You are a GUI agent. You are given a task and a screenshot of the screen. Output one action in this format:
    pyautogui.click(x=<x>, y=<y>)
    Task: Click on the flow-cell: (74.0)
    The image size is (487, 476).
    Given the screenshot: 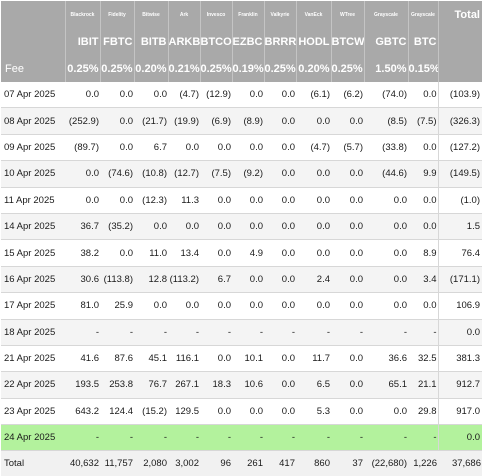 What is the action you would take?
    pyautogui.click(x=386, y=95)
    